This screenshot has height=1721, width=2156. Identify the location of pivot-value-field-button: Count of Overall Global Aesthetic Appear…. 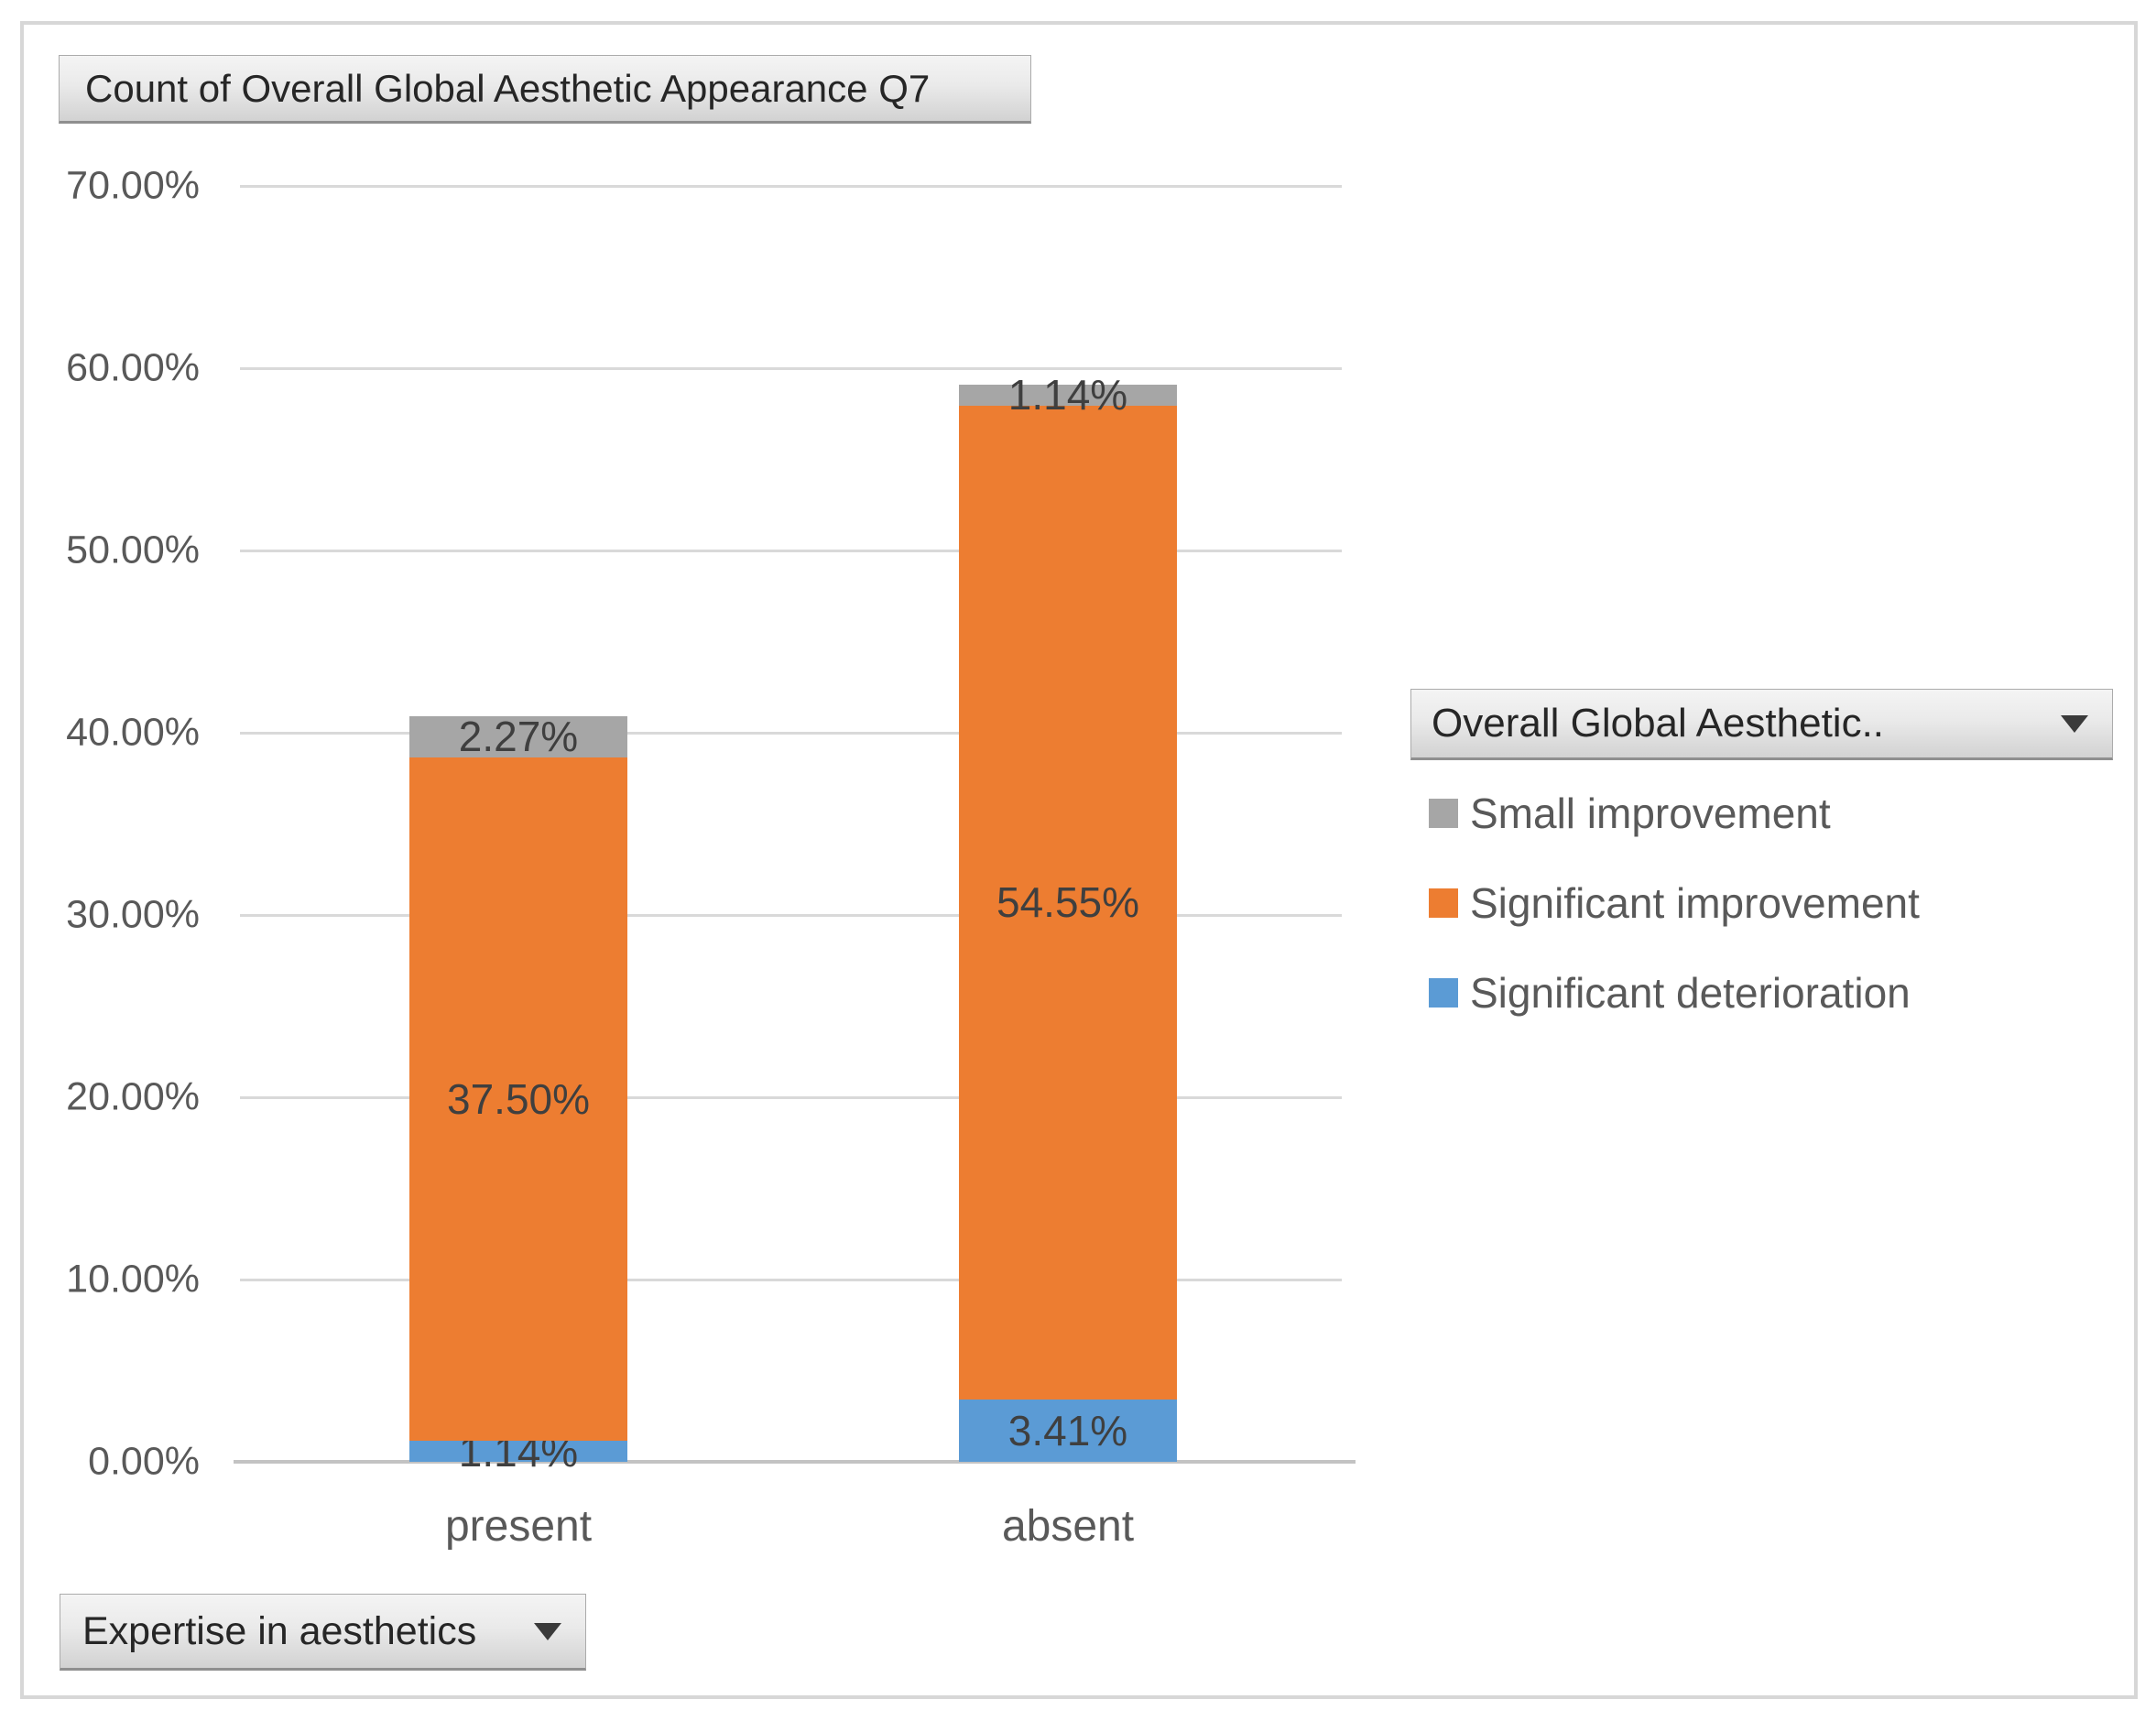
(545, 89).